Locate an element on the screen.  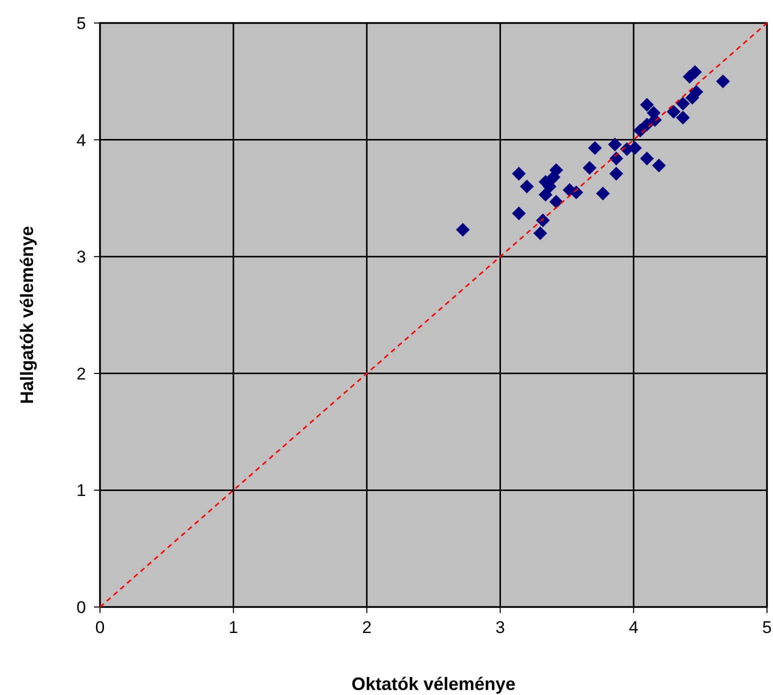
x-tick-label: 1 is located at coordinates (233, 627).